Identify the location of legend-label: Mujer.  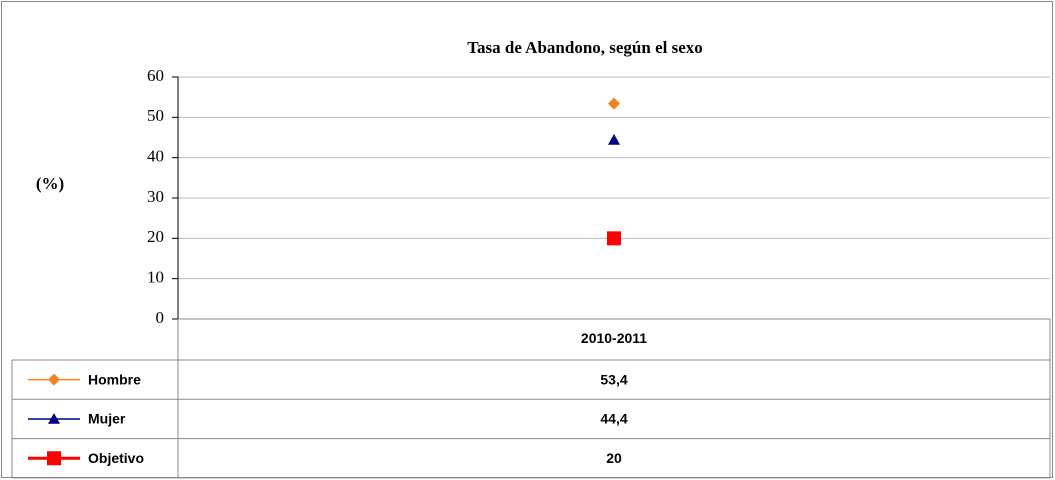
(107, 419).